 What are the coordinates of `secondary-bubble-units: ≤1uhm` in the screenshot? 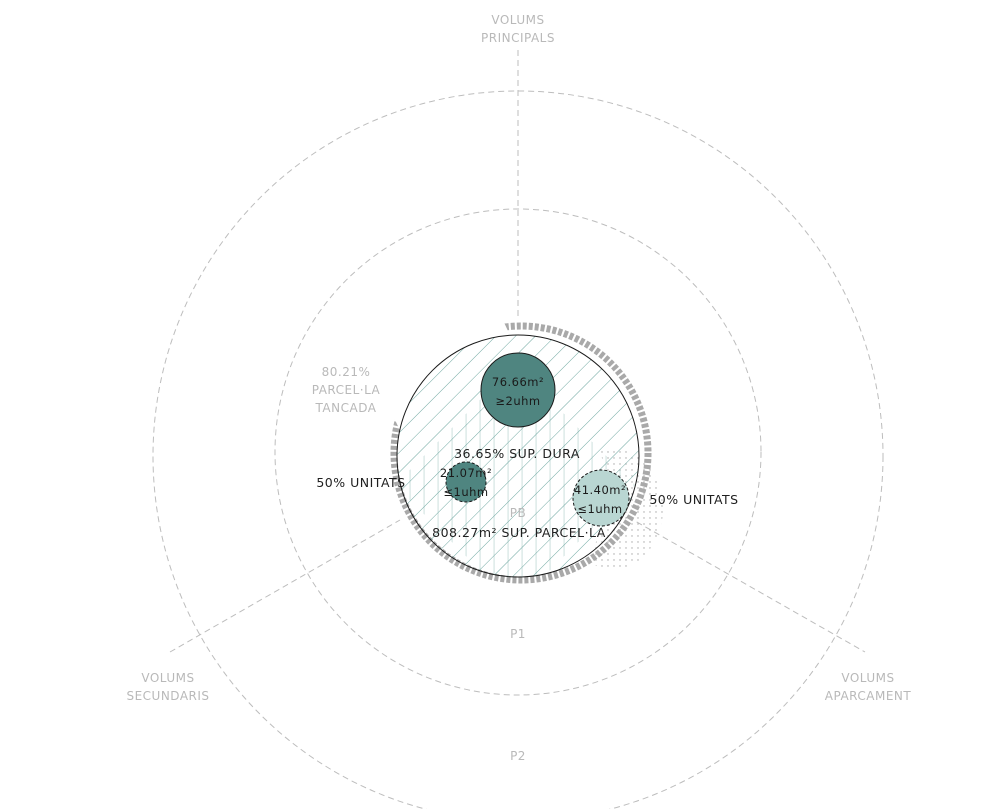 It's located at (465, 492).